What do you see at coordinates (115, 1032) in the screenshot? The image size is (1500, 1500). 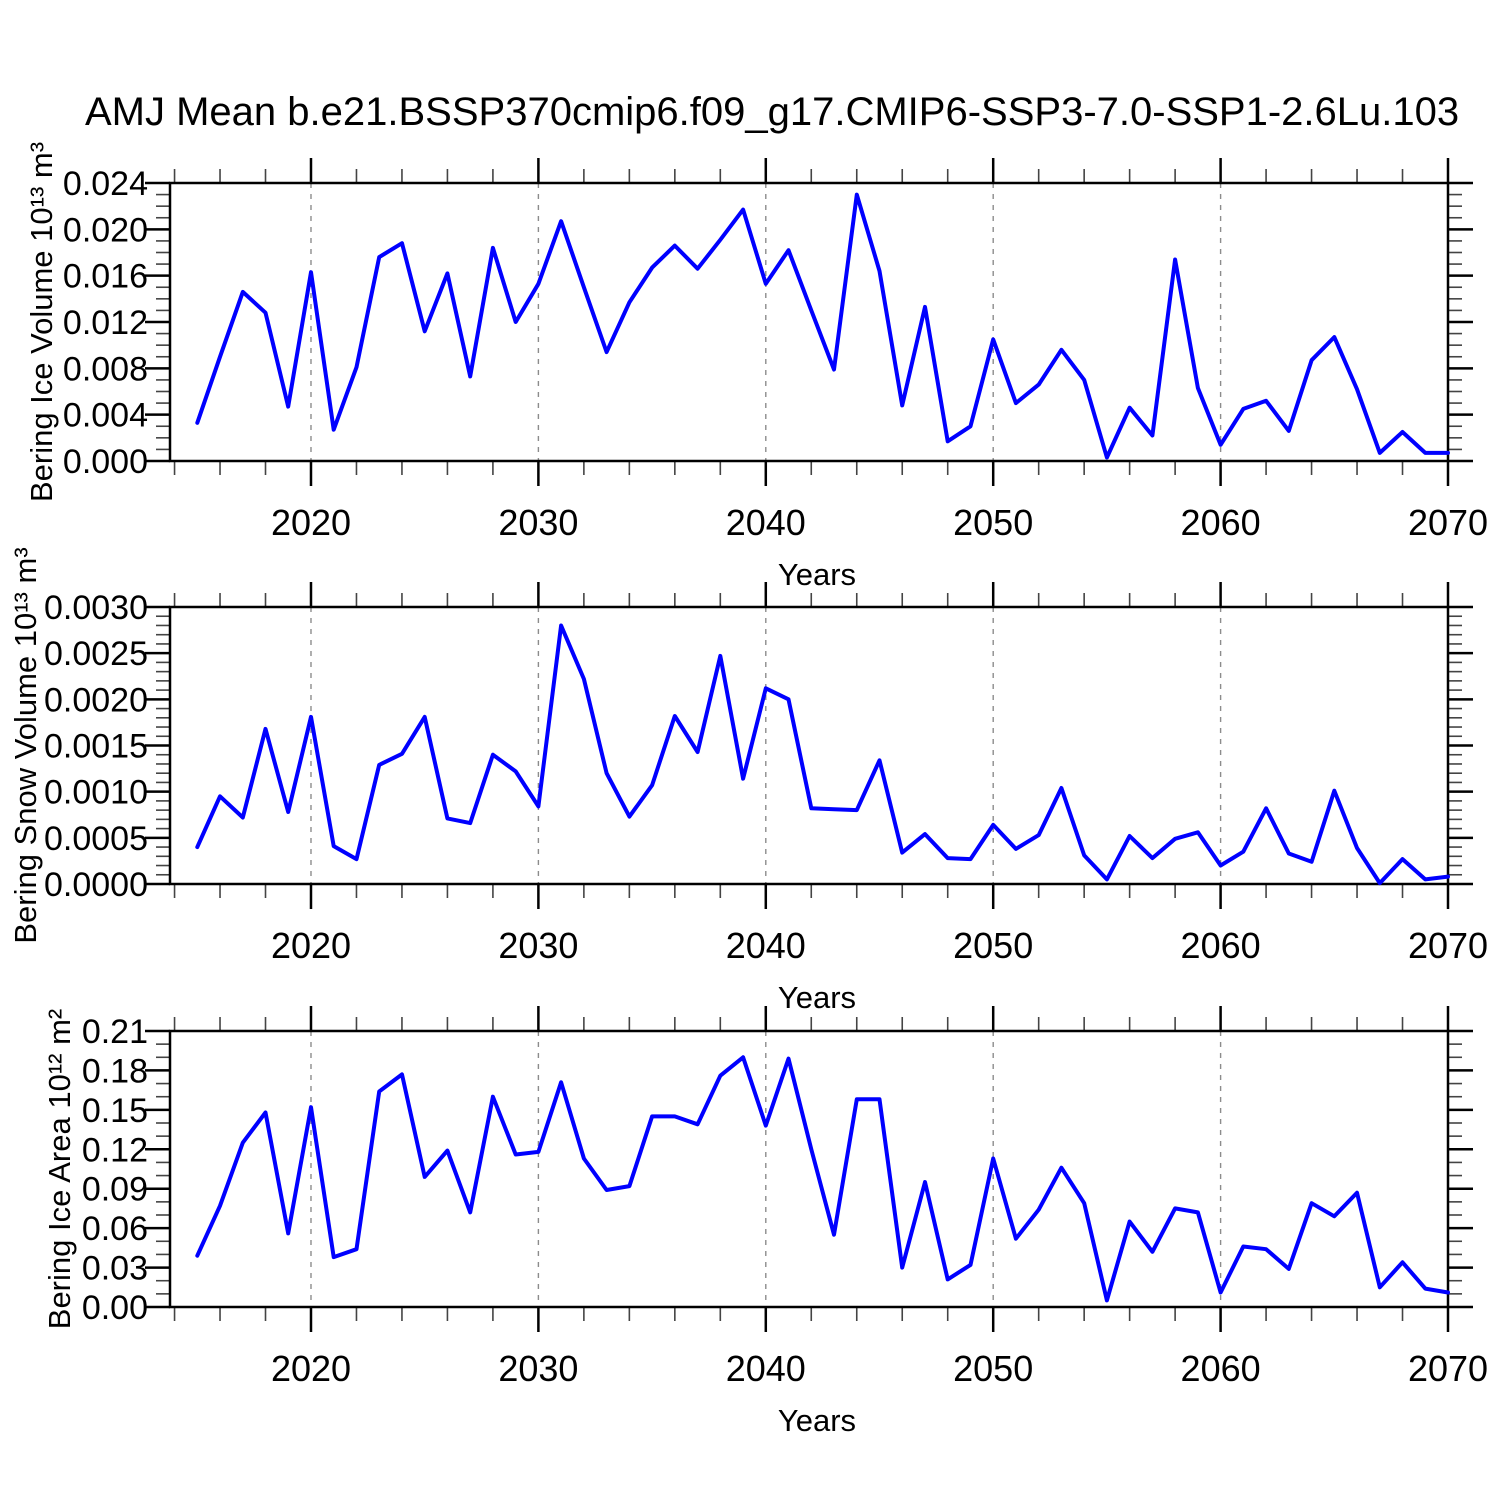 I see `y-tick-label: 0.21` at bounding box center [115, 1032].